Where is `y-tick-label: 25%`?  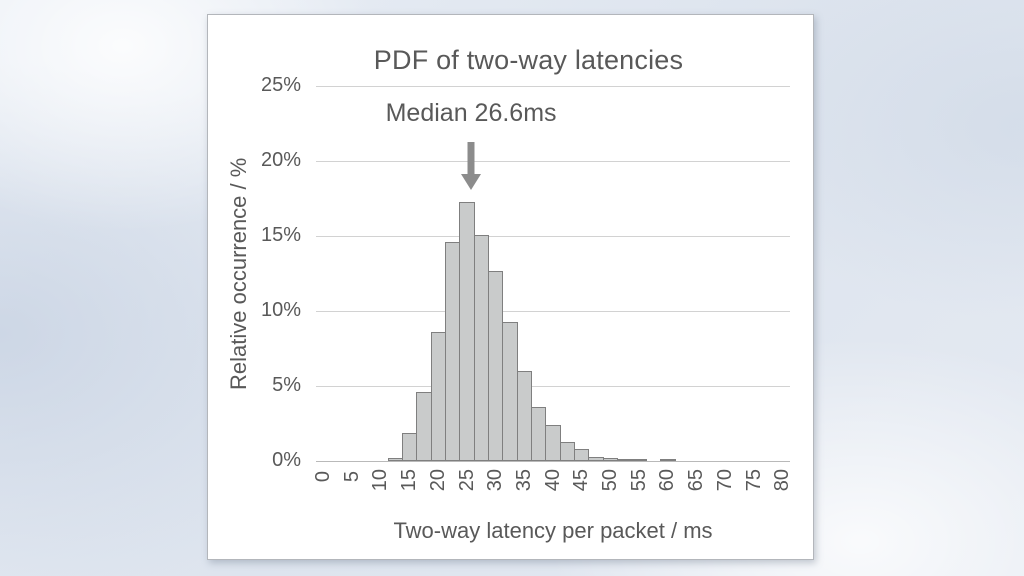
y-tick-label: 25% is located at coordinates (280, 85).